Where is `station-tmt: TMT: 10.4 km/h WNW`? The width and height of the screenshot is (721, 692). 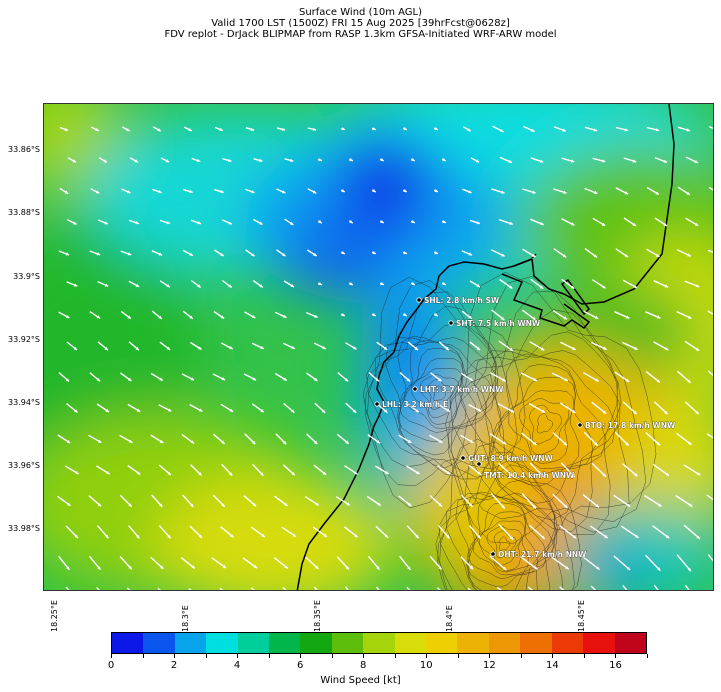 station-tmt: TMT: 10.4 km/h WNW is located at coordinates (525, 470).